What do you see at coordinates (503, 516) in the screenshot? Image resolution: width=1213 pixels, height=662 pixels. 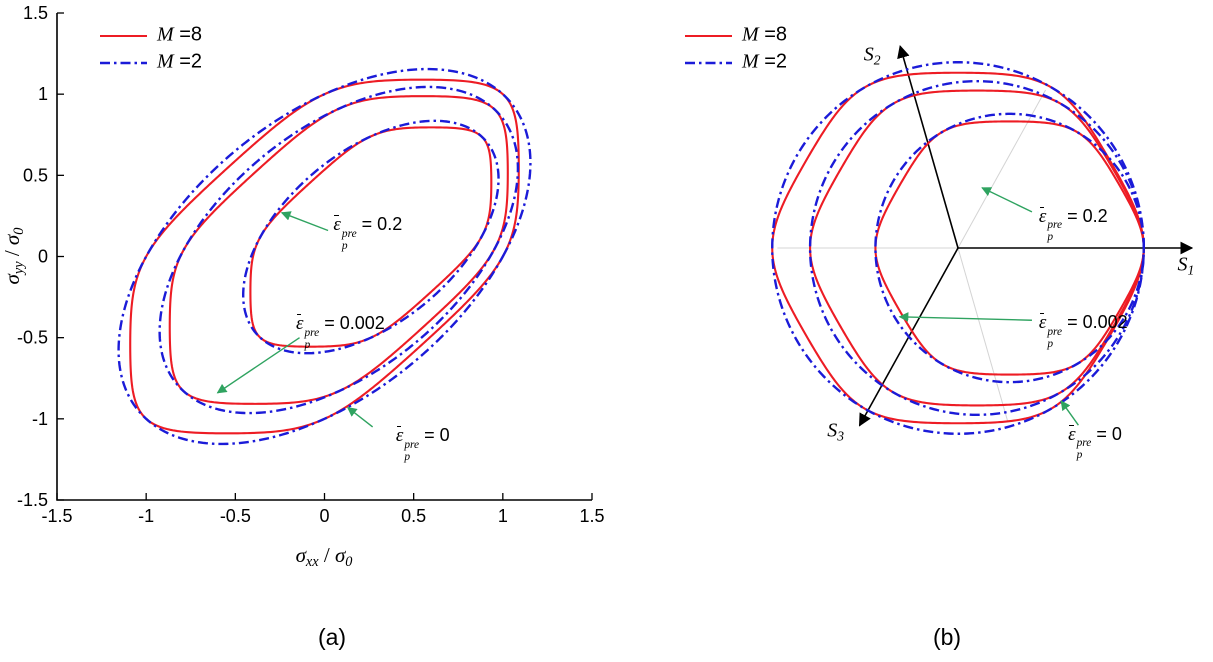 I see `x-tick-label: 1` at bounding box center [503, 516].